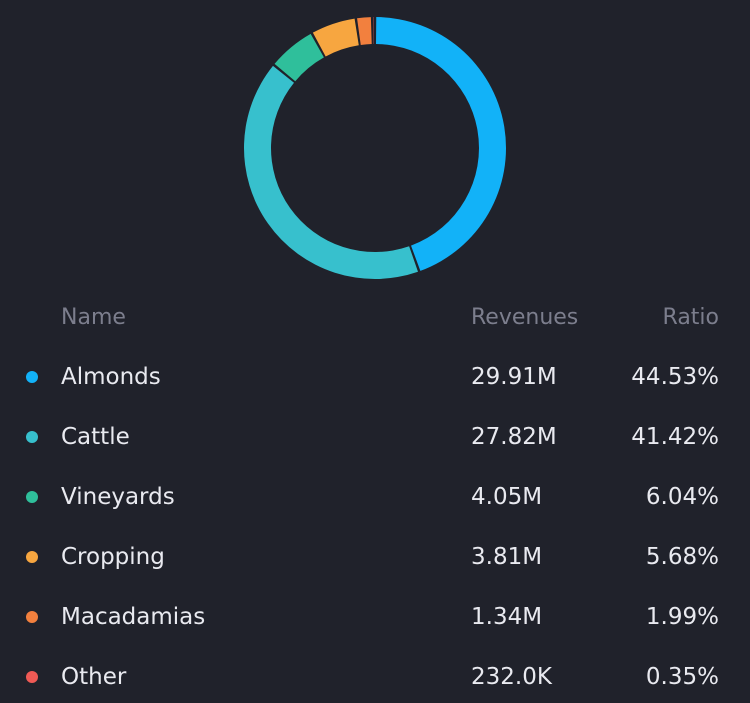  What do you see at coordinates (375, 497) in the screenshot?
I see `table-row: Vineyards 4.05M 6.04%` at bounding box center [375, 497].